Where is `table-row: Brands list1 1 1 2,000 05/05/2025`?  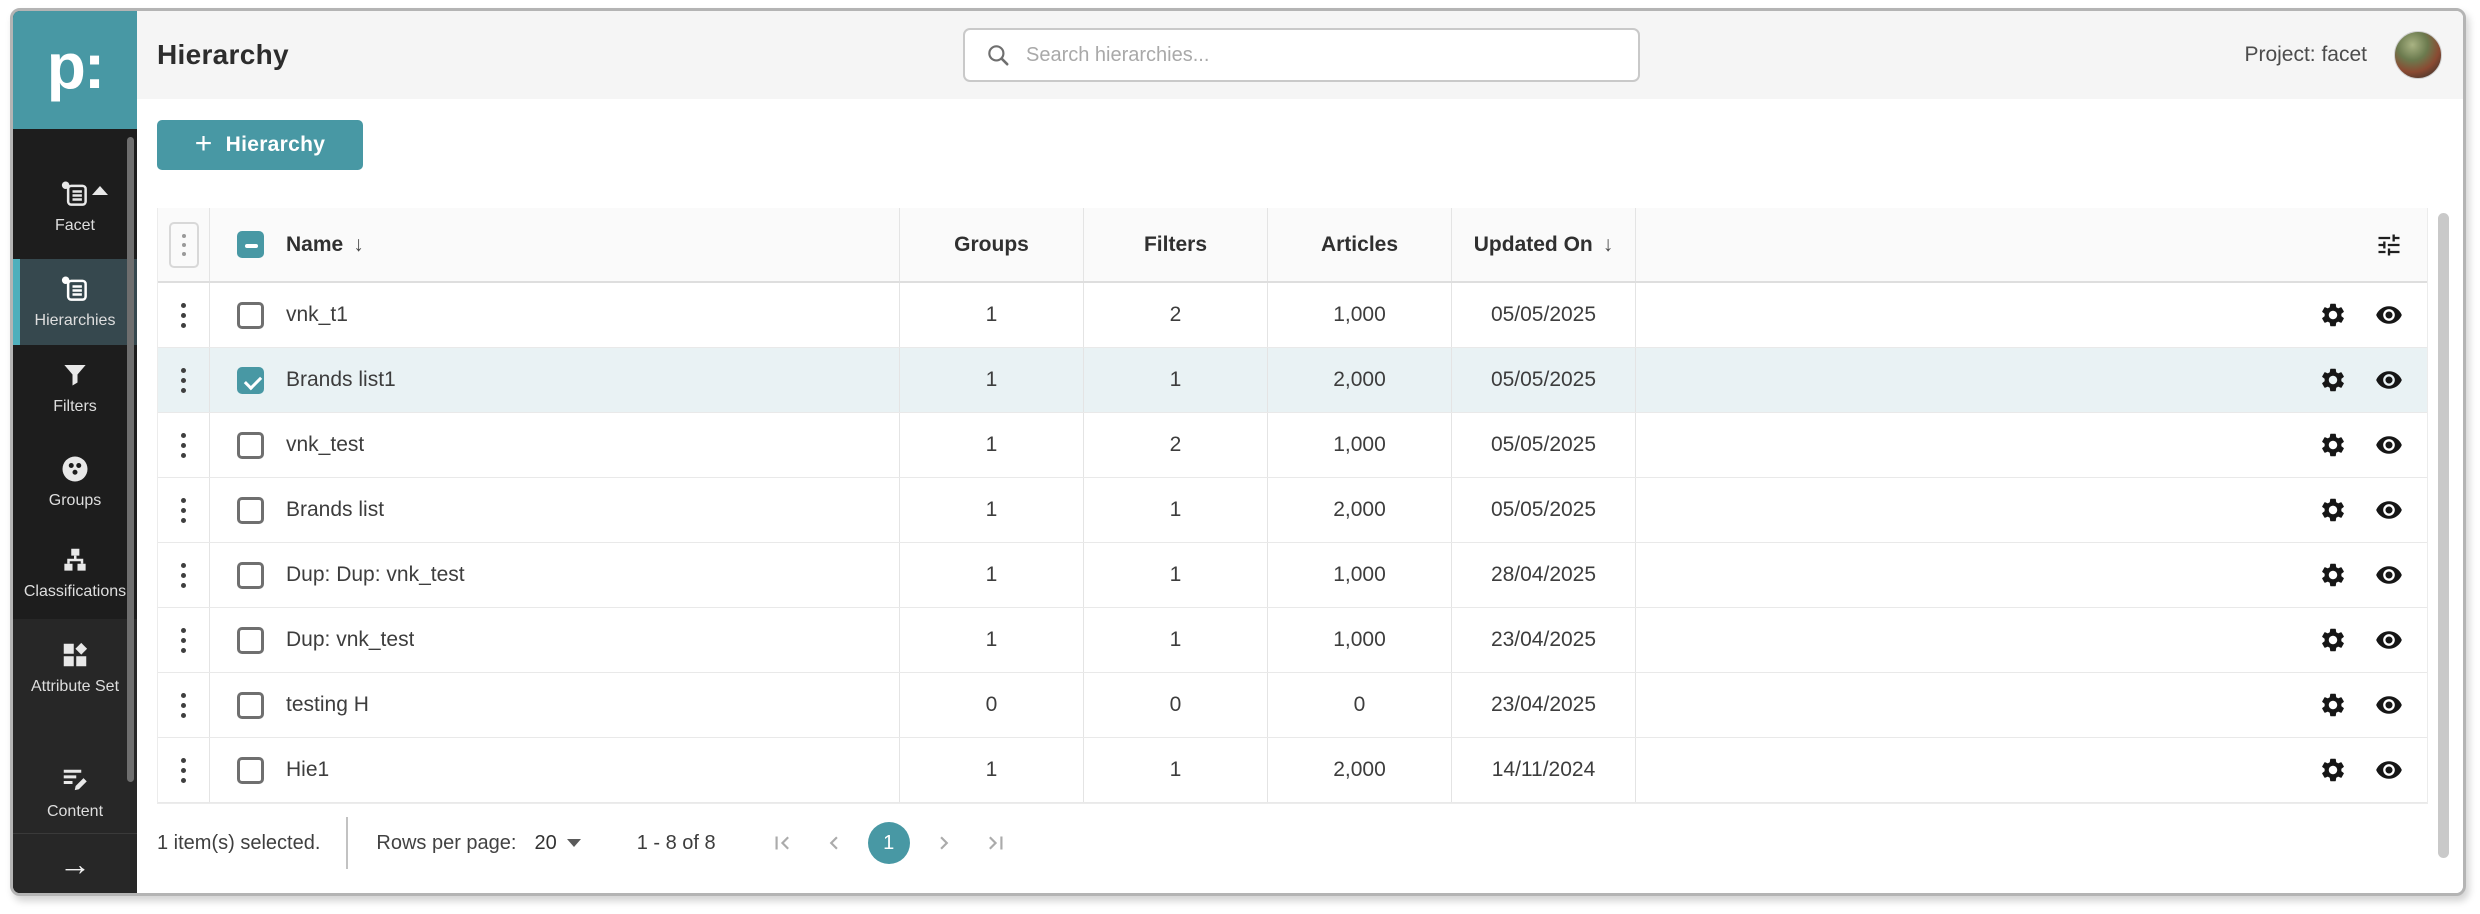
table-row: Brands list1 1 1 2,000 05/05/2025 is located at coordinates (1292, 380).